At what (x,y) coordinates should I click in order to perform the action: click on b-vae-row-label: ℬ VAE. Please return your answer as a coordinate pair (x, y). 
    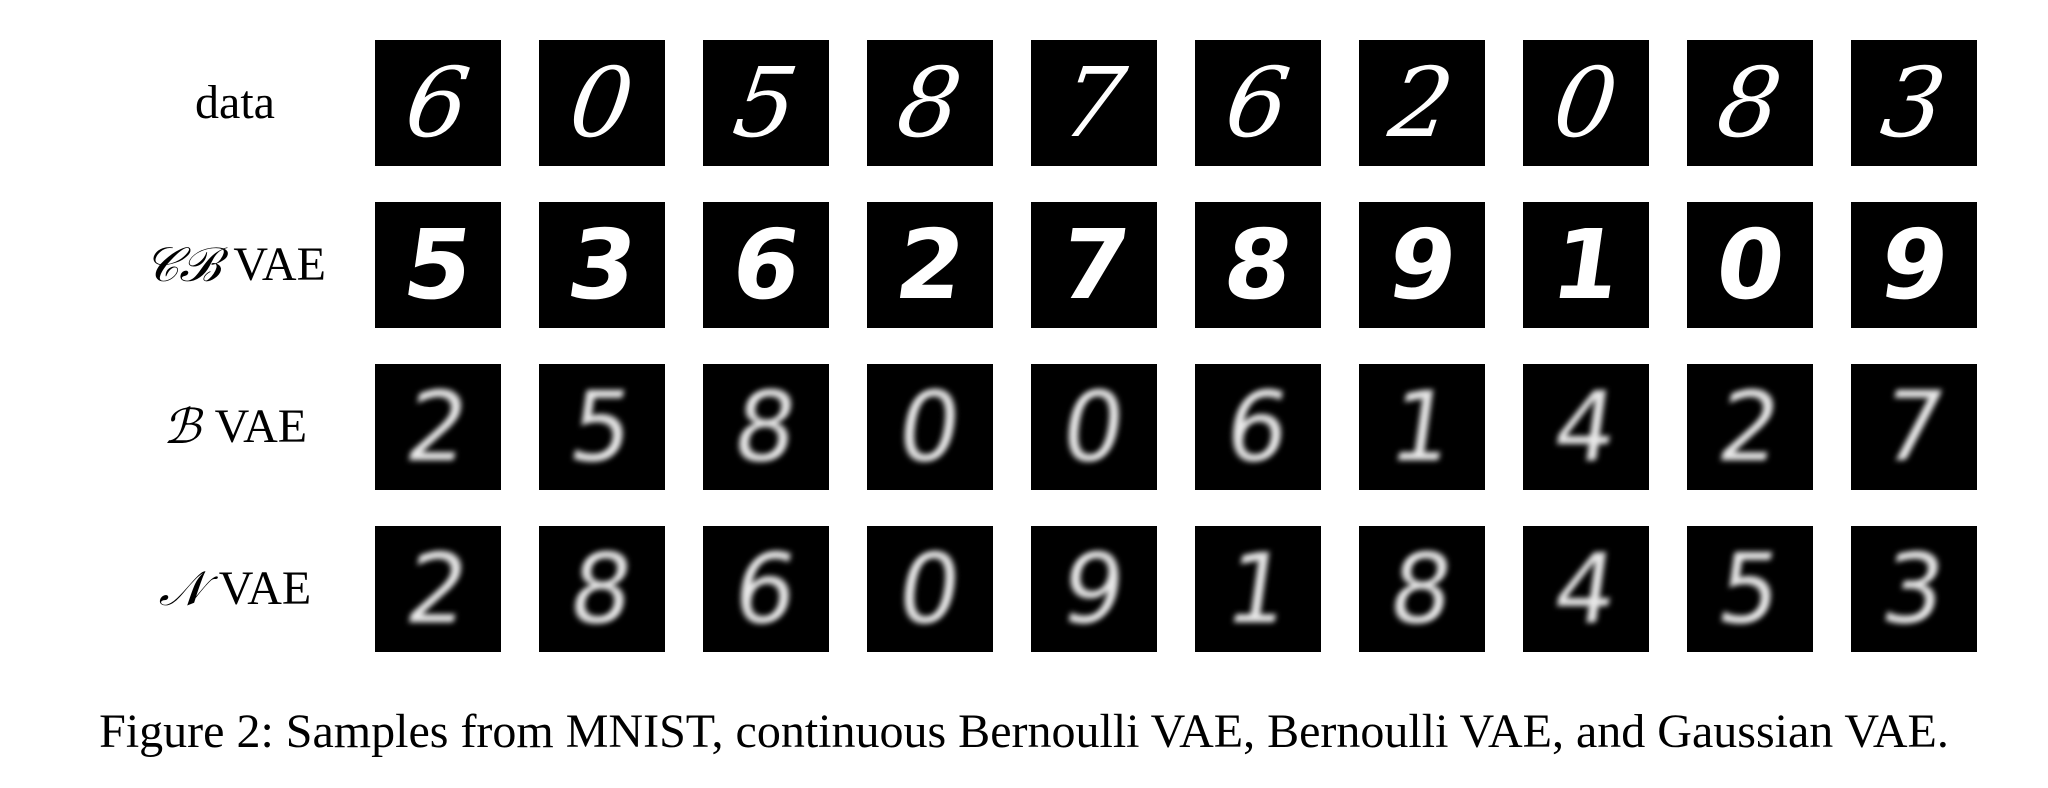
    Looking at the image, I should click on (235, 427).